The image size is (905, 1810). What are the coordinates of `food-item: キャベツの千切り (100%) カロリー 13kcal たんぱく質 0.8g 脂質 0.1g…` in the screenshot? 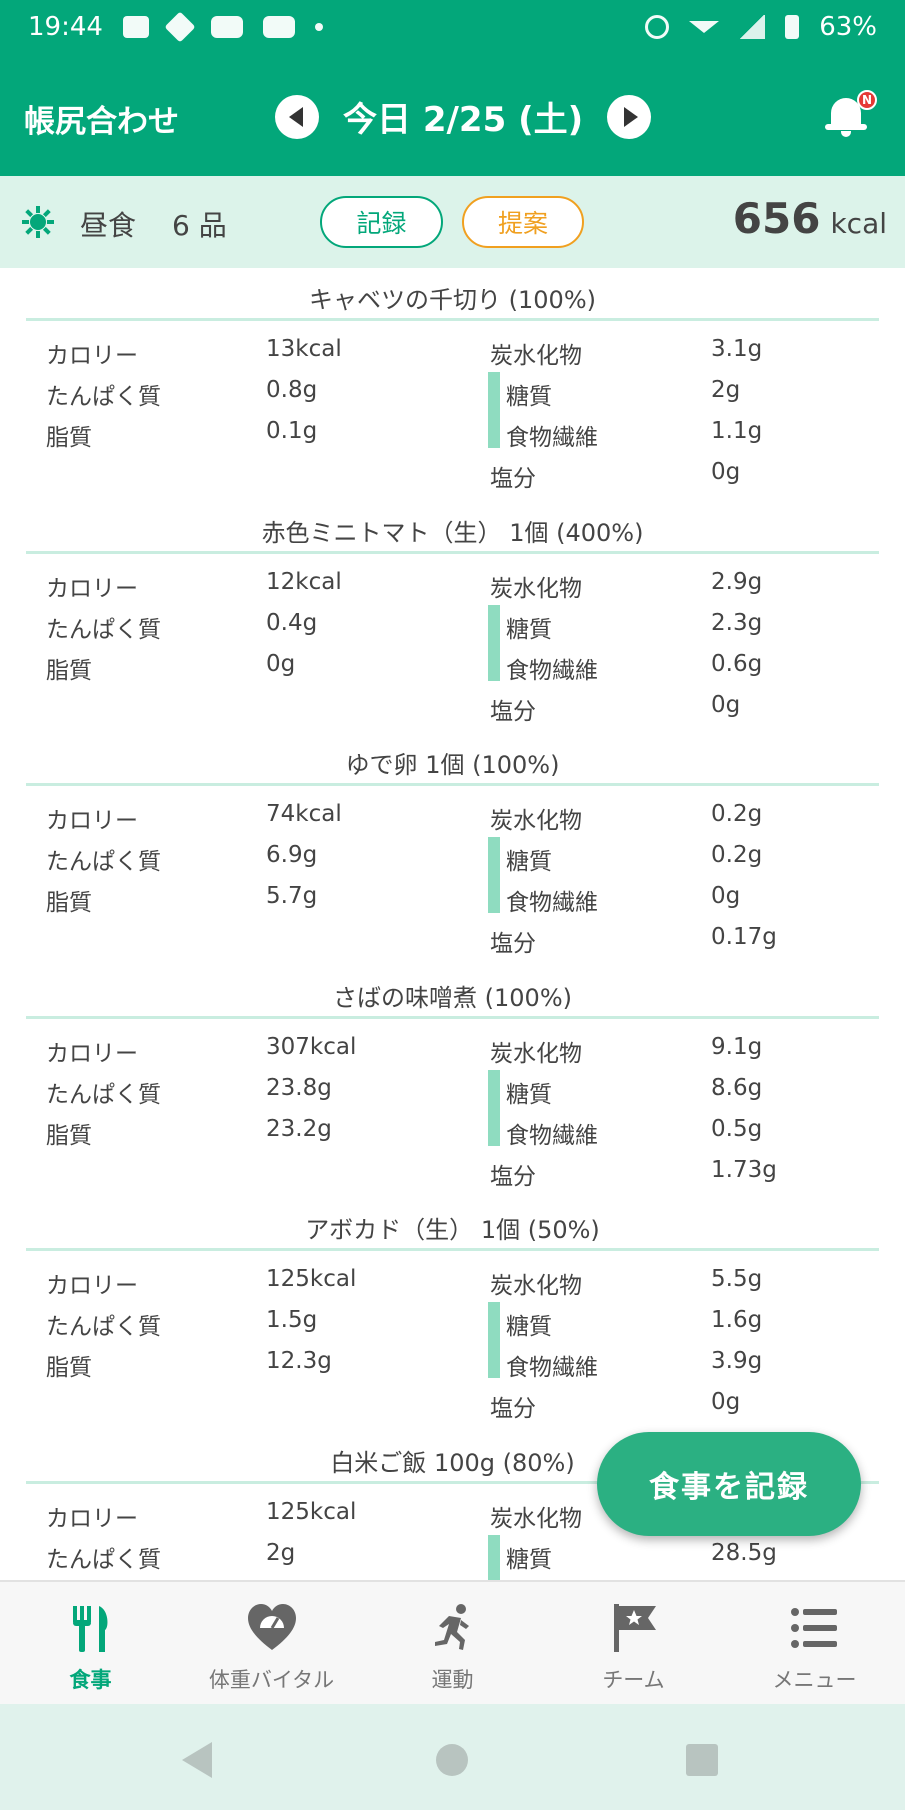 It's located at (452, 384).